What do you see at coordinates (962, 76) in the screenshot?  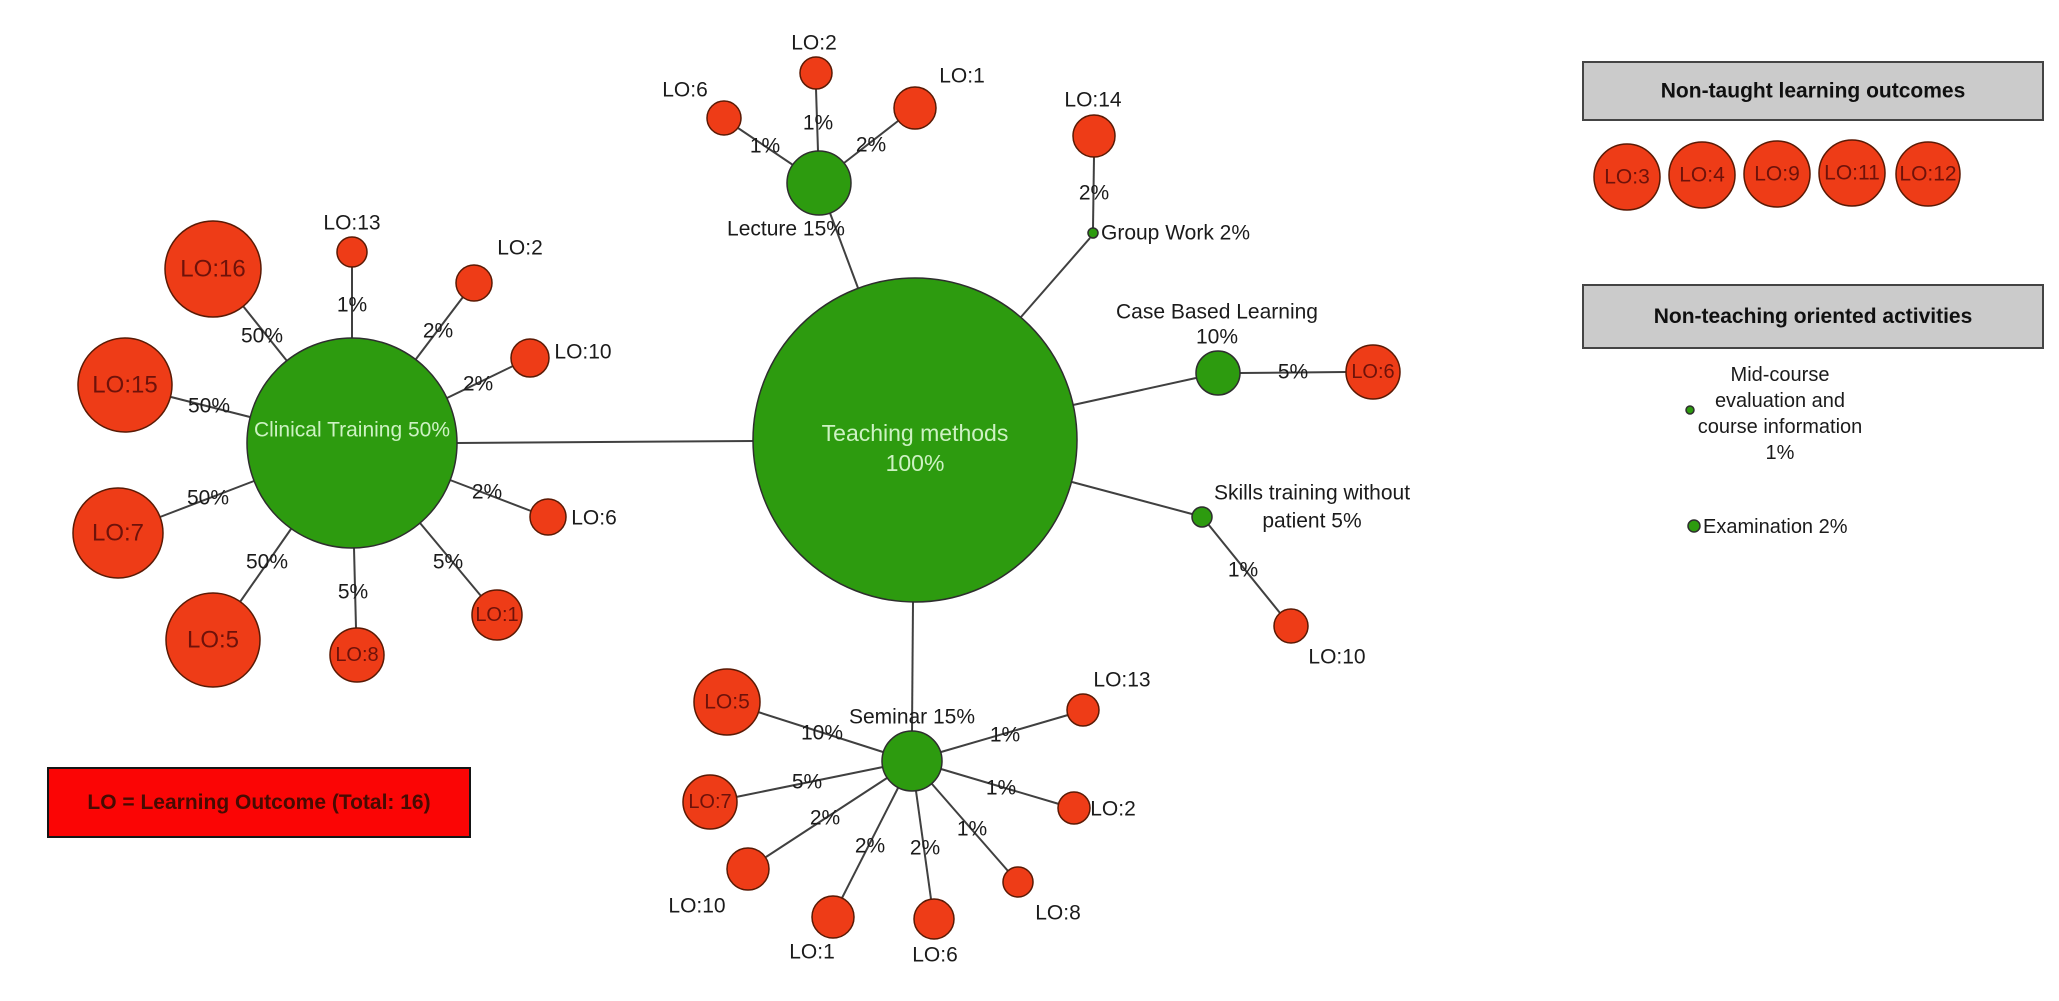 I see `label-lecture-lo1: LO:1` at bounding box center [962, 76].